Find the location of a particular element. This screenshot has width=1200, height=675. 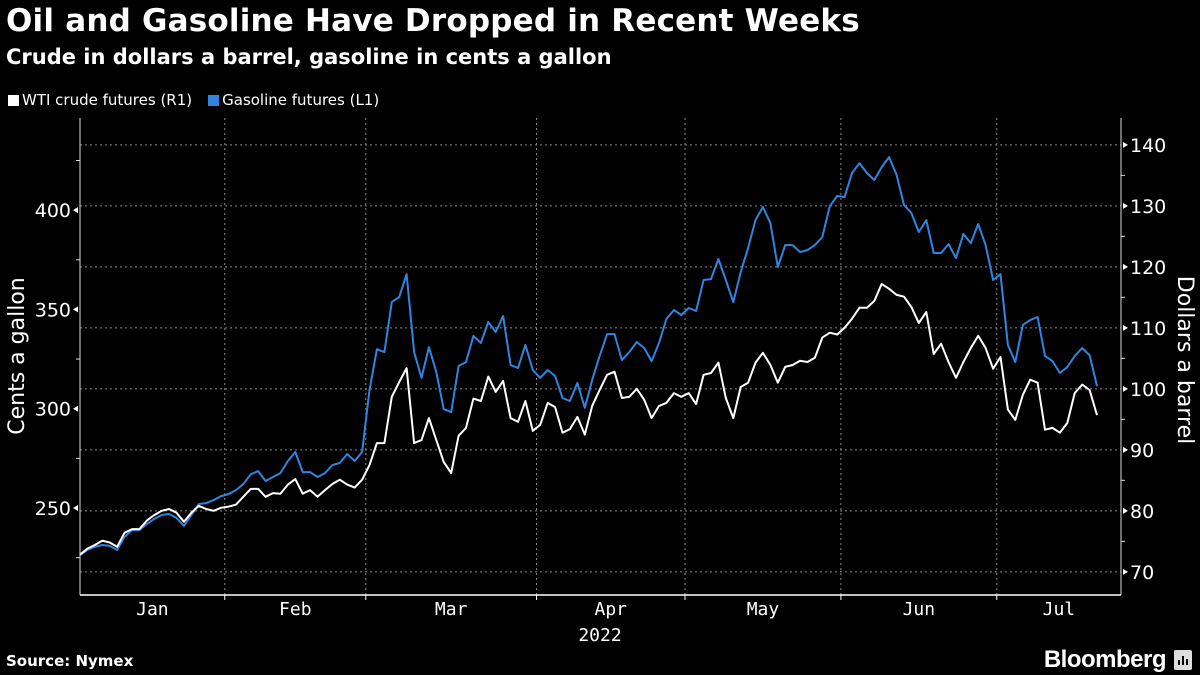

x-tick-label: Jun is located at coordinates (919, 609).